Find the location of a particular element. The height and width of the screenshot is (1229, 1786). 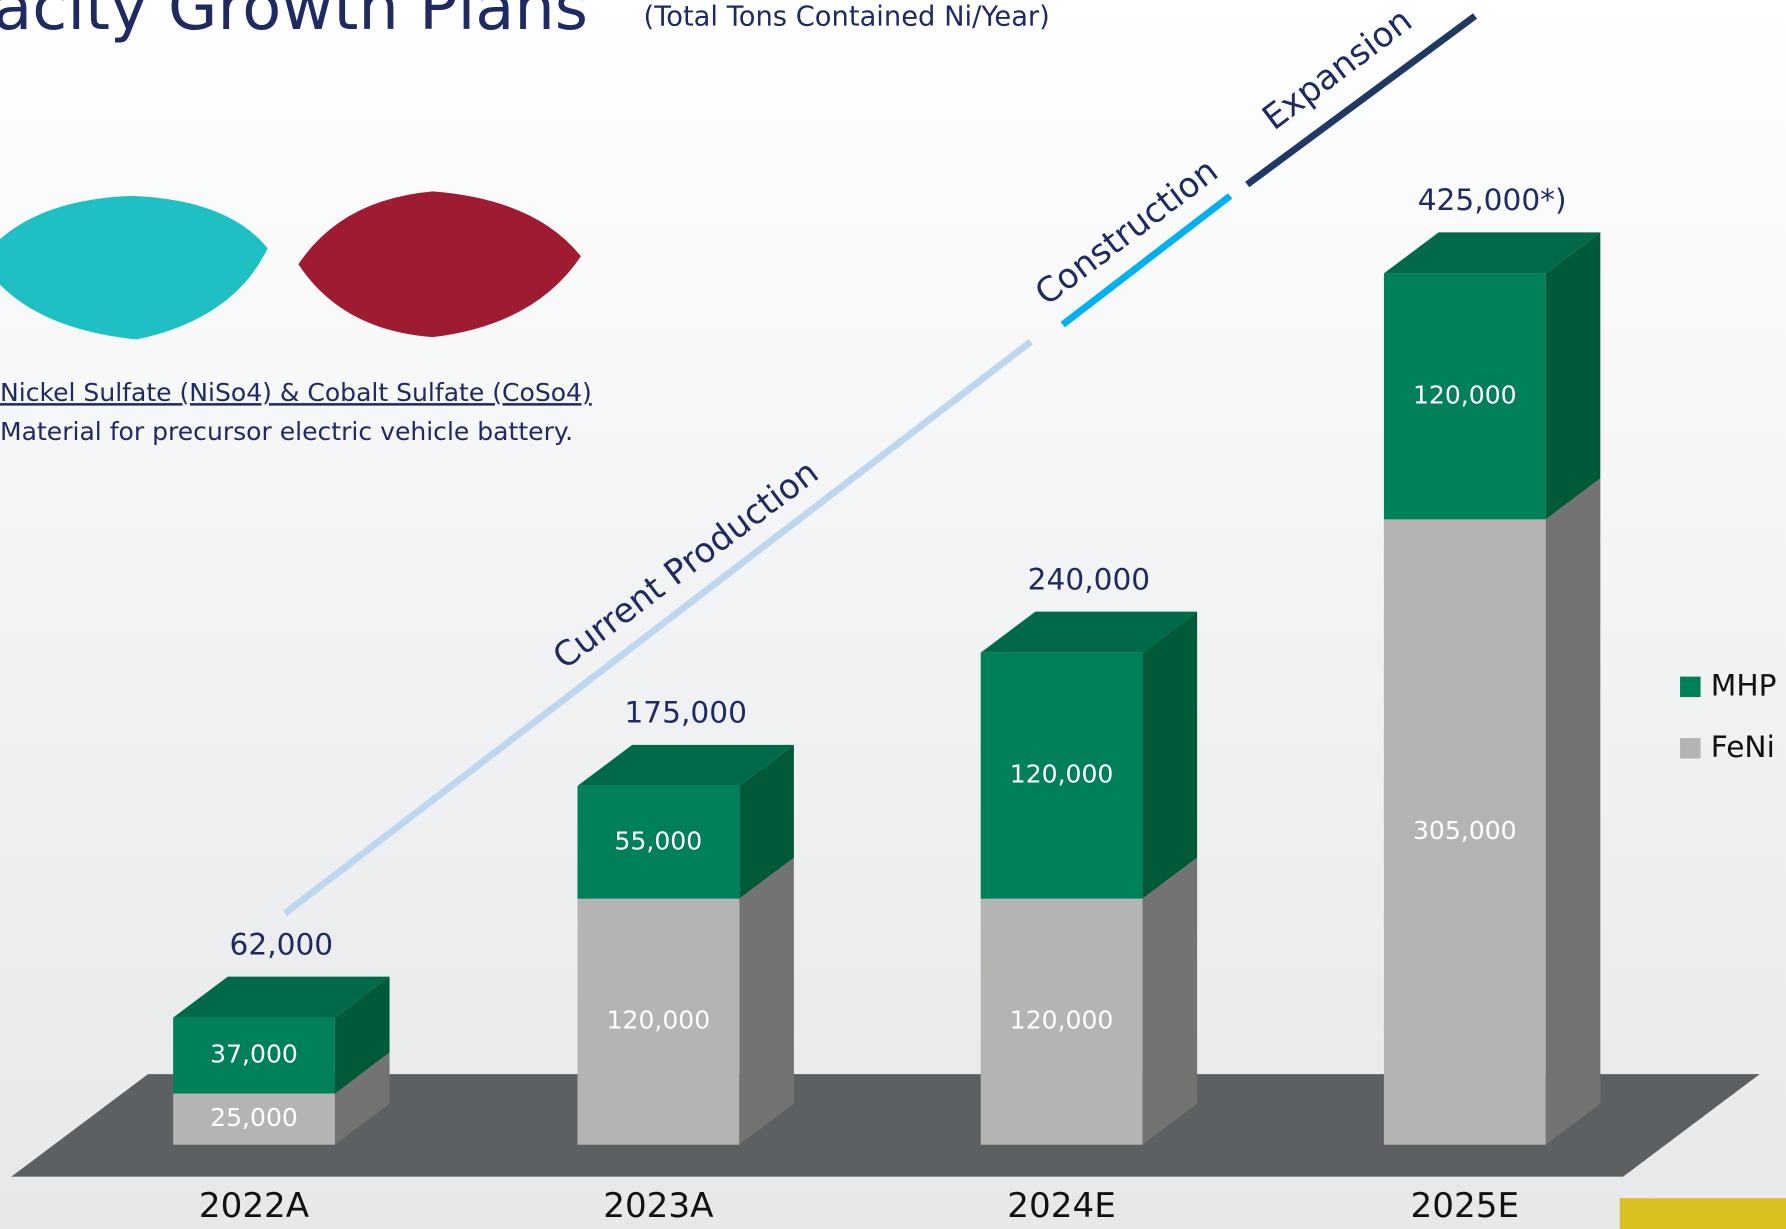

x-tick-label: 2022A is located at coordinates (254, 1206).